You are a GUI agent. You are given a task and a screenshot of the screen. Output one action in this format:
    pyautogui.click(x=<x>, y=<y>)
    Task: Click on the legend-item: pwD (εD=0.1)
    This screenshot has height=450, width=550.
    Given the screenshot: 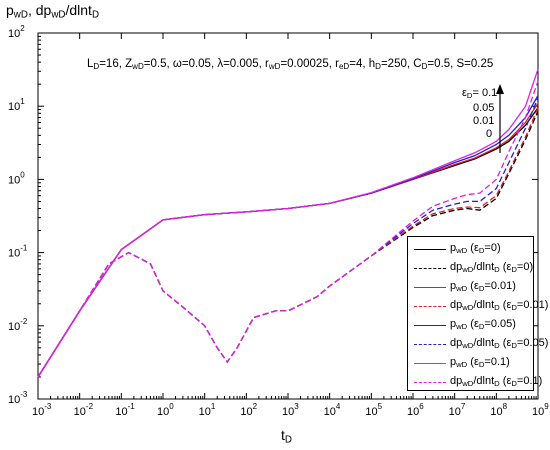 What is the action you would take?
    pyautogui.click(x=470, y=364)
    